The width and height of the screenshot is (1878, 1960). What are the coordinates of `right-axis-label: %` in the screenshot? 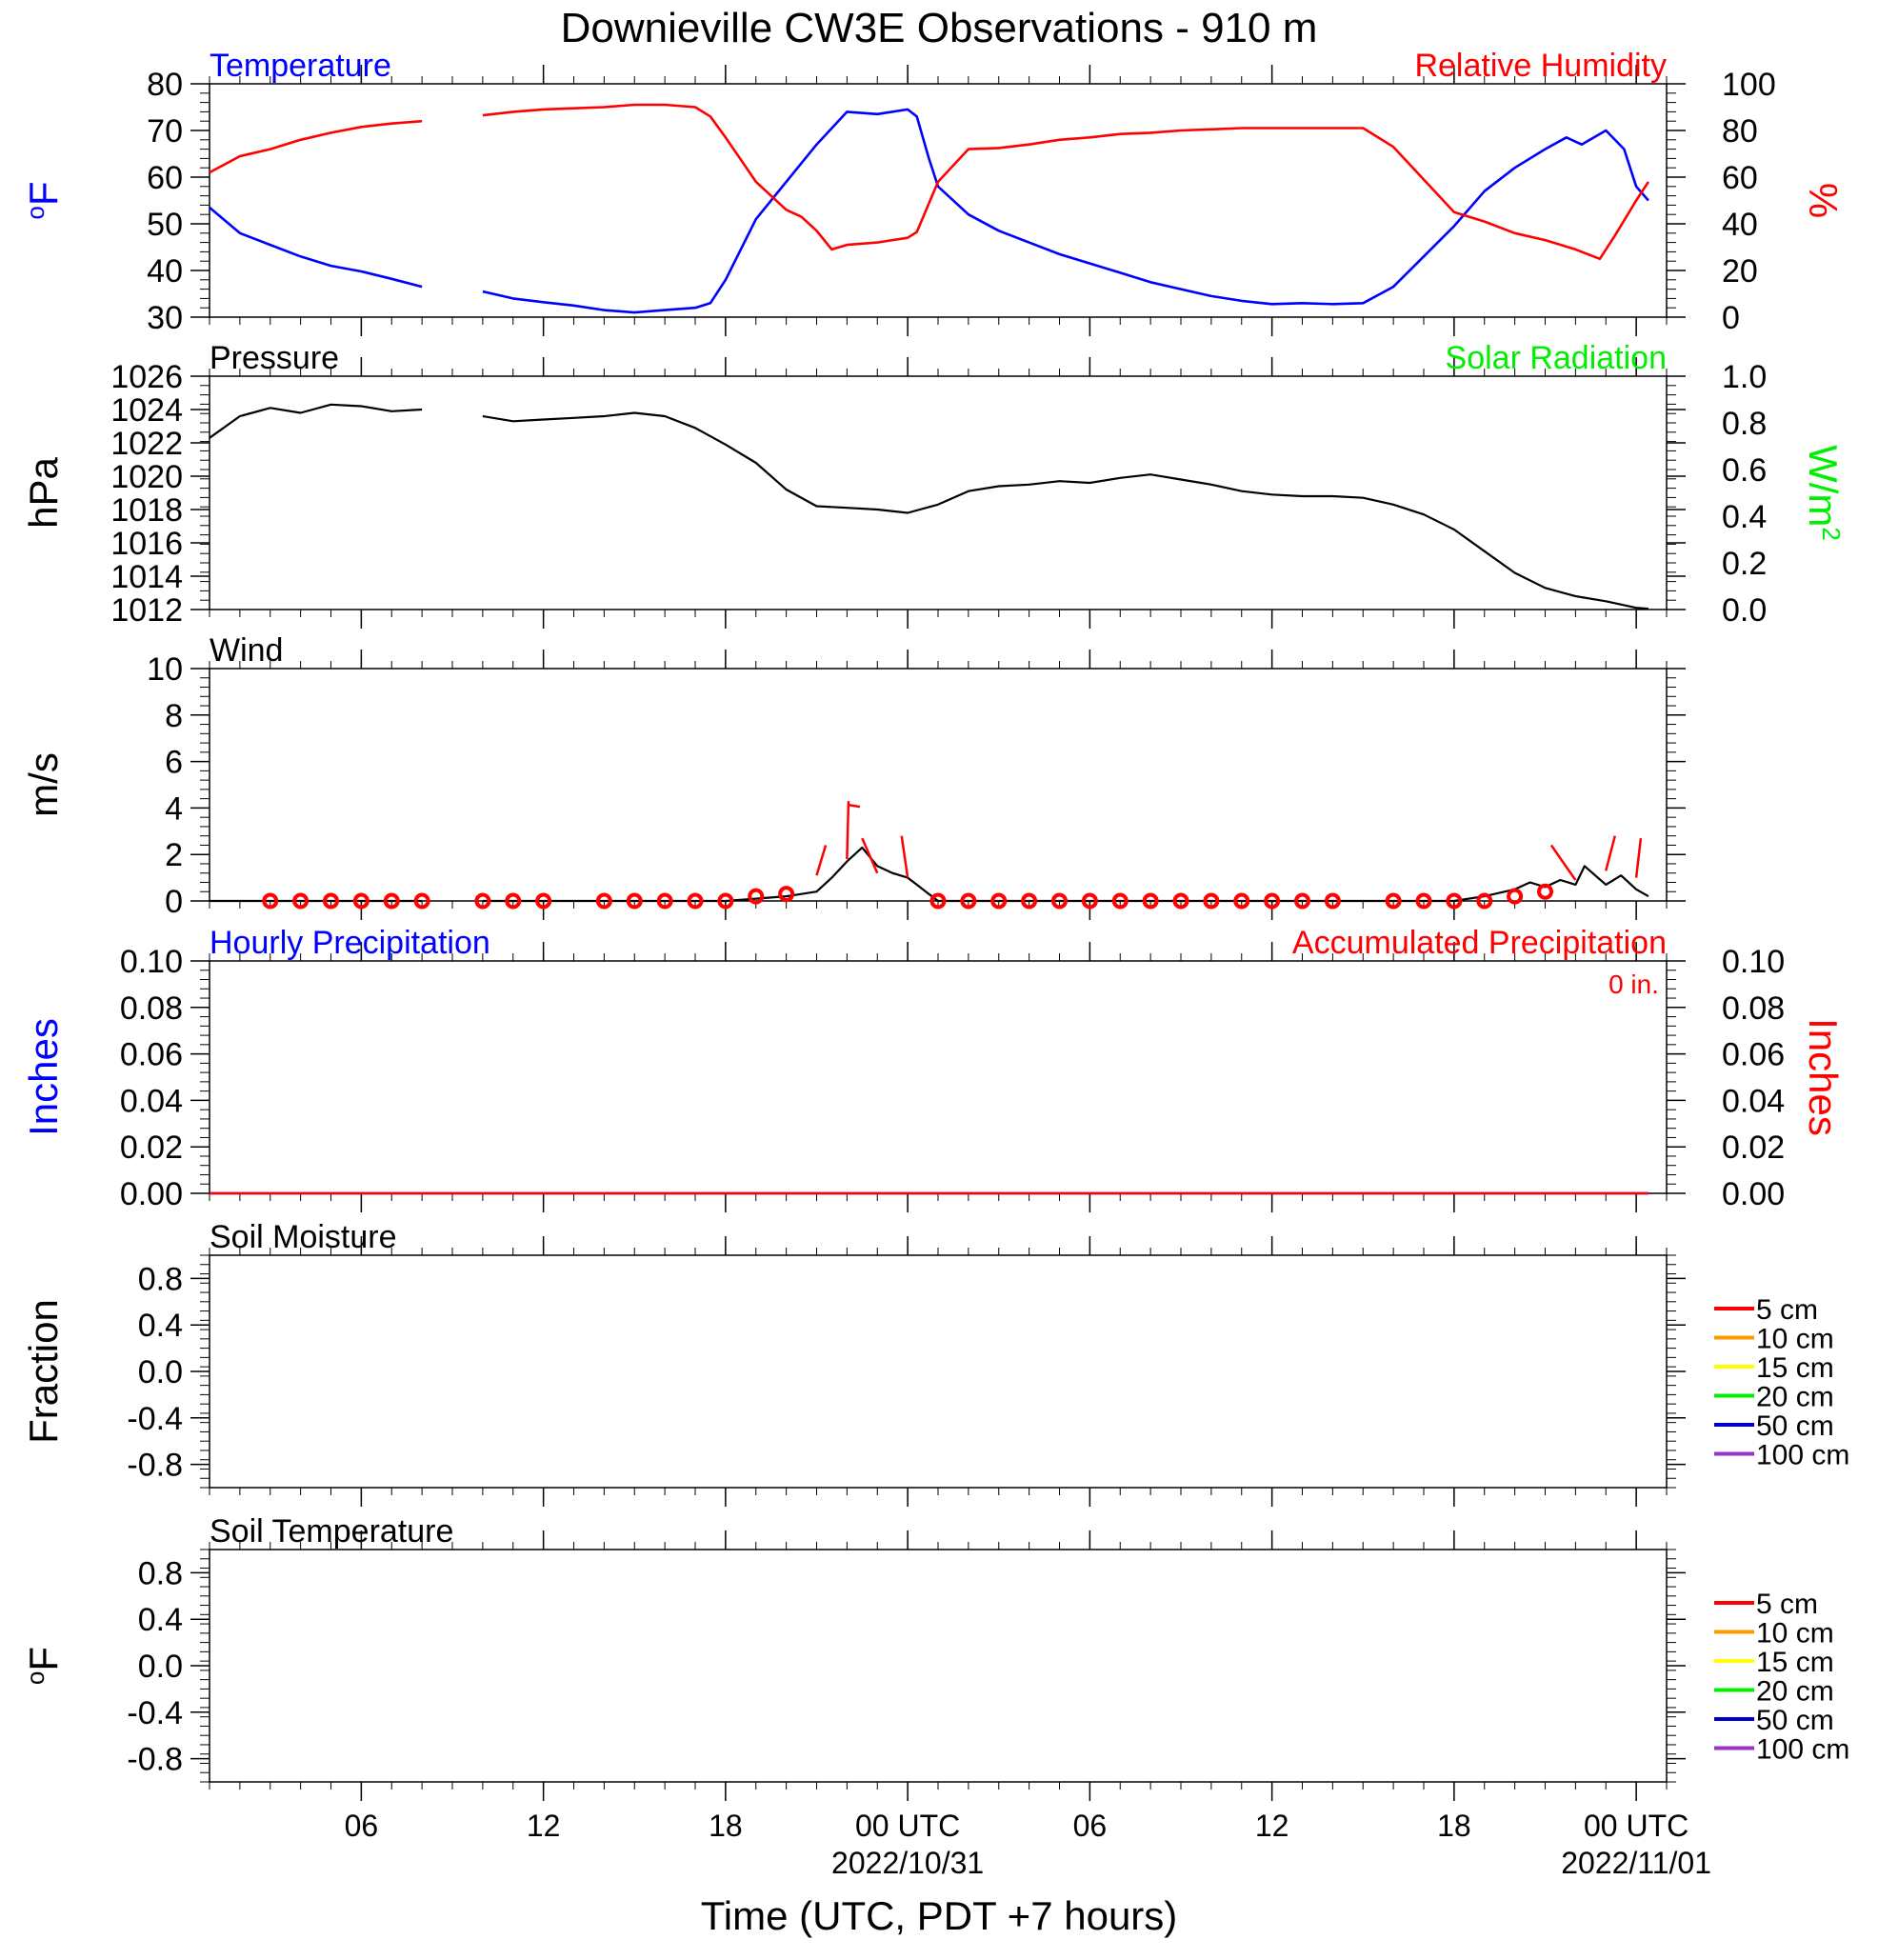 It's located at (1823, 200).